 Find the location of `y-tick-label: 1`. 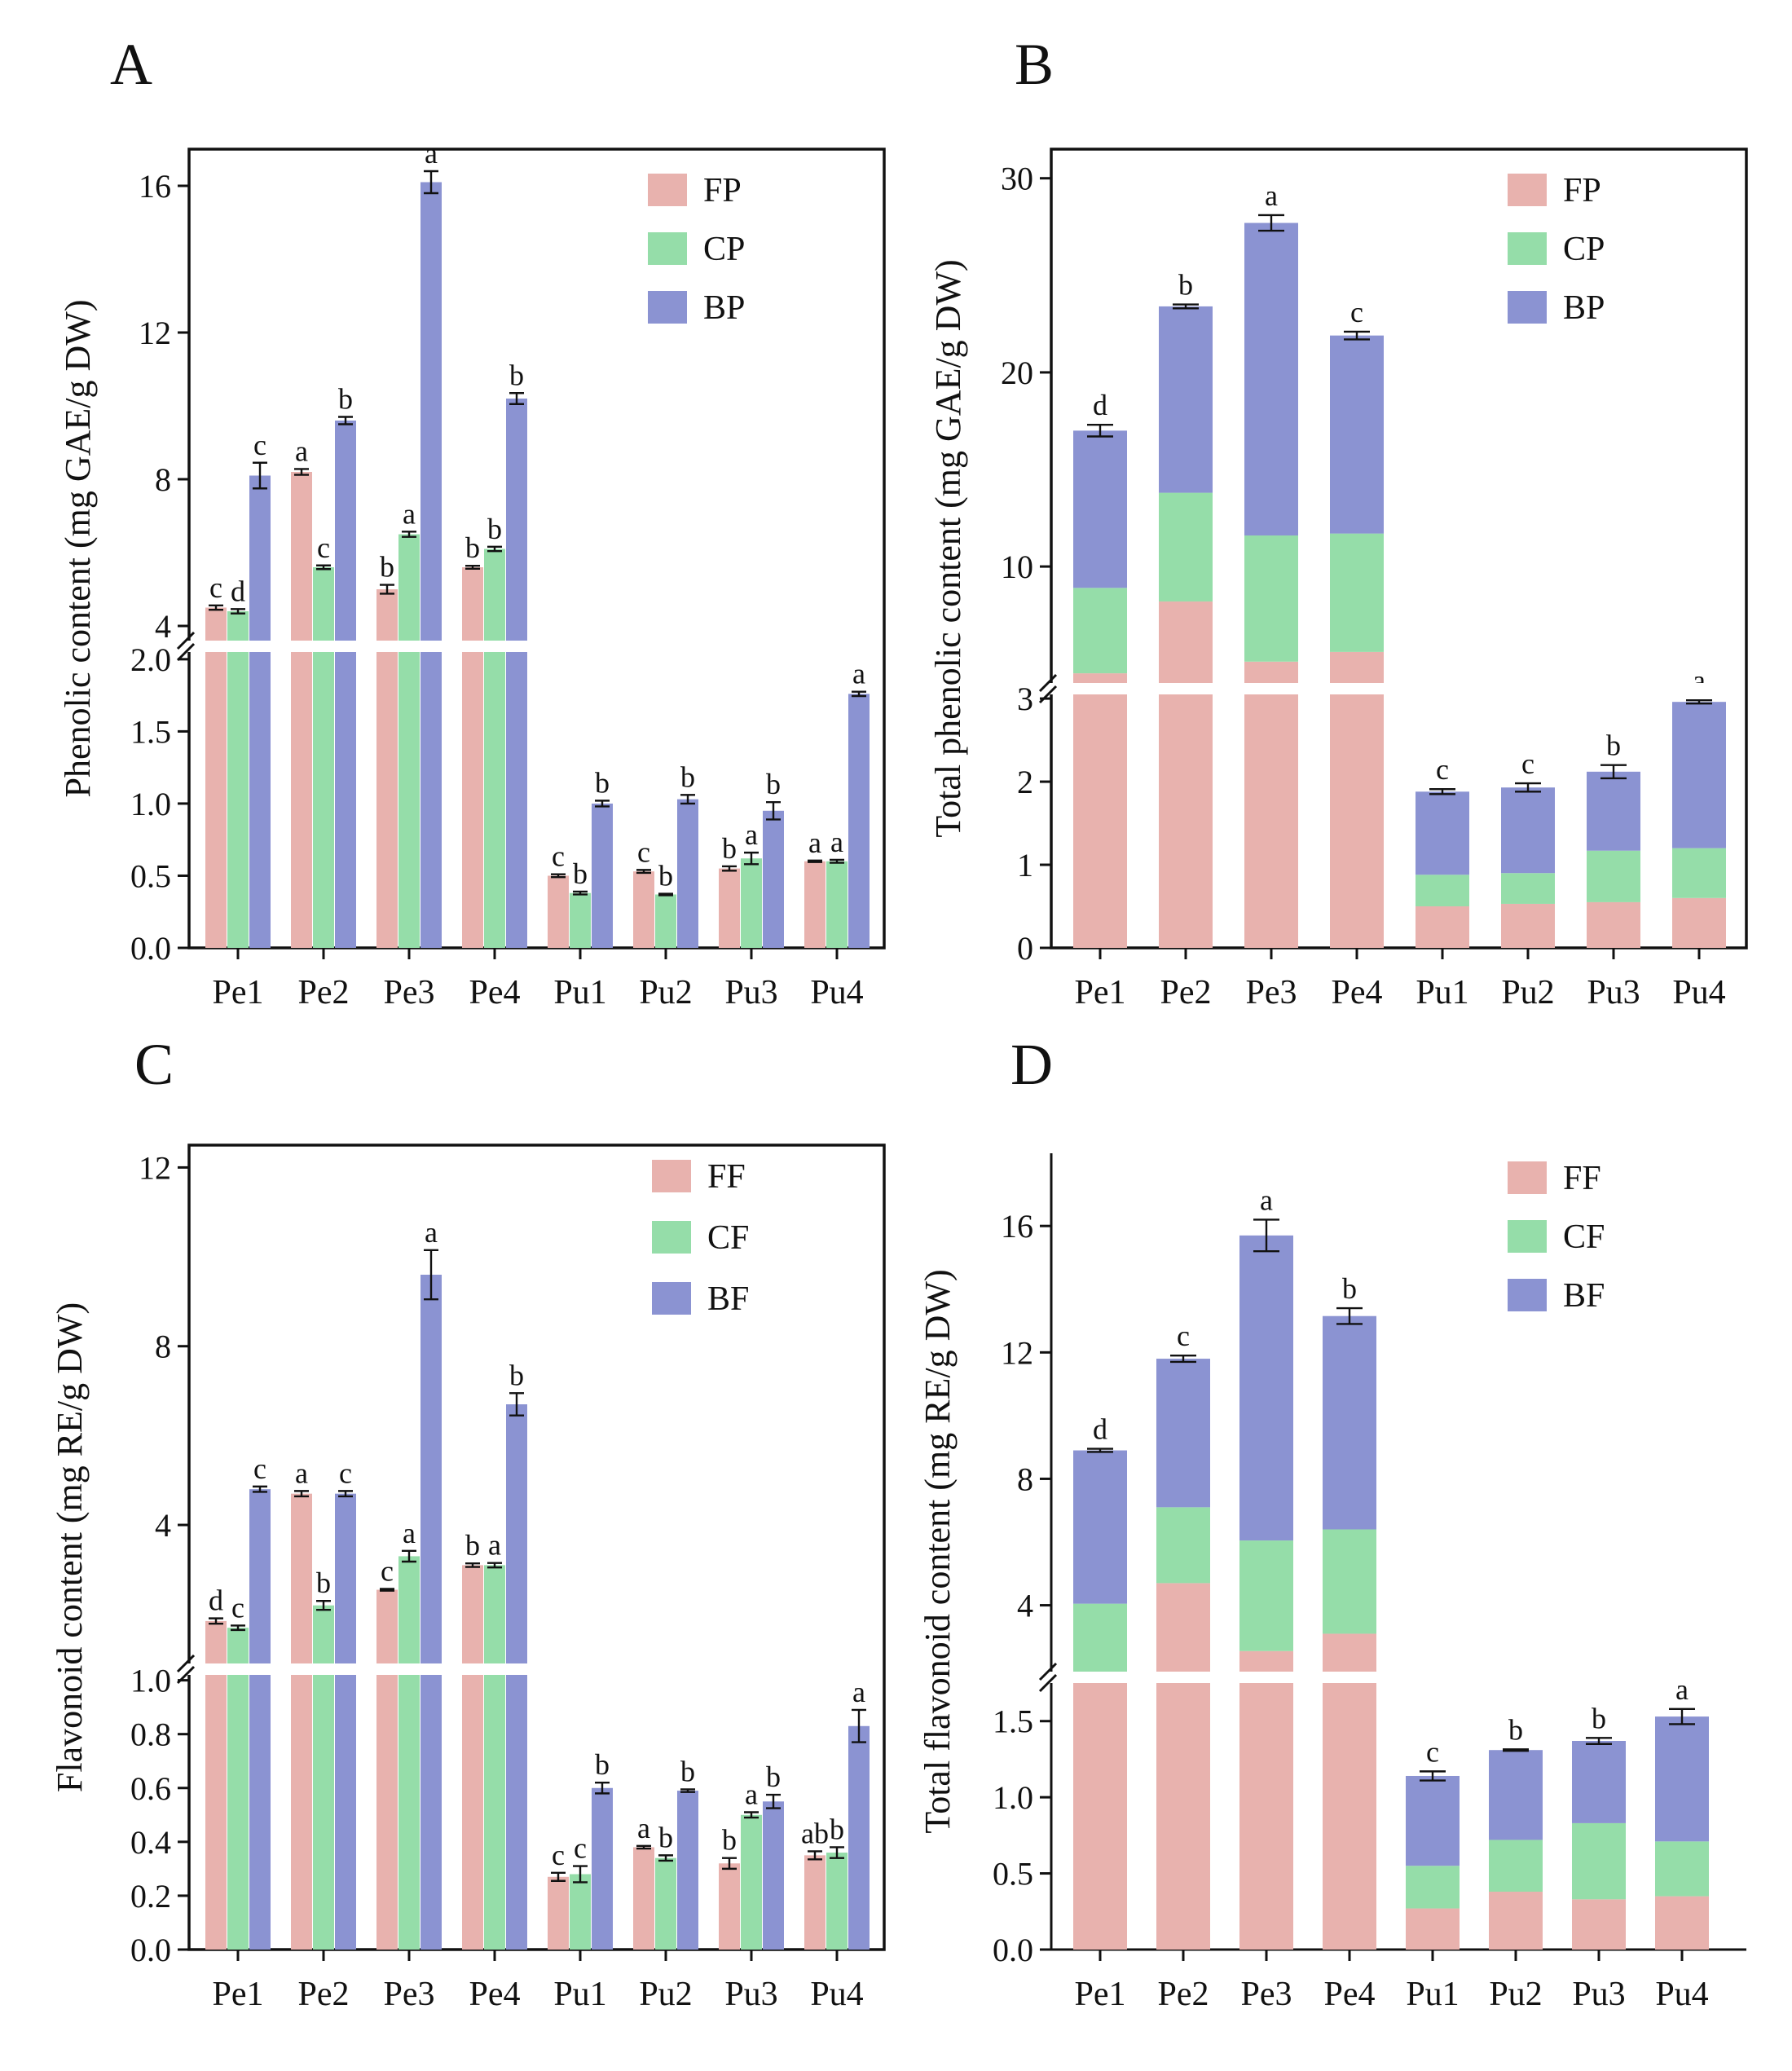

y-tick-label: 1 is located at coordinates (1025, 865).